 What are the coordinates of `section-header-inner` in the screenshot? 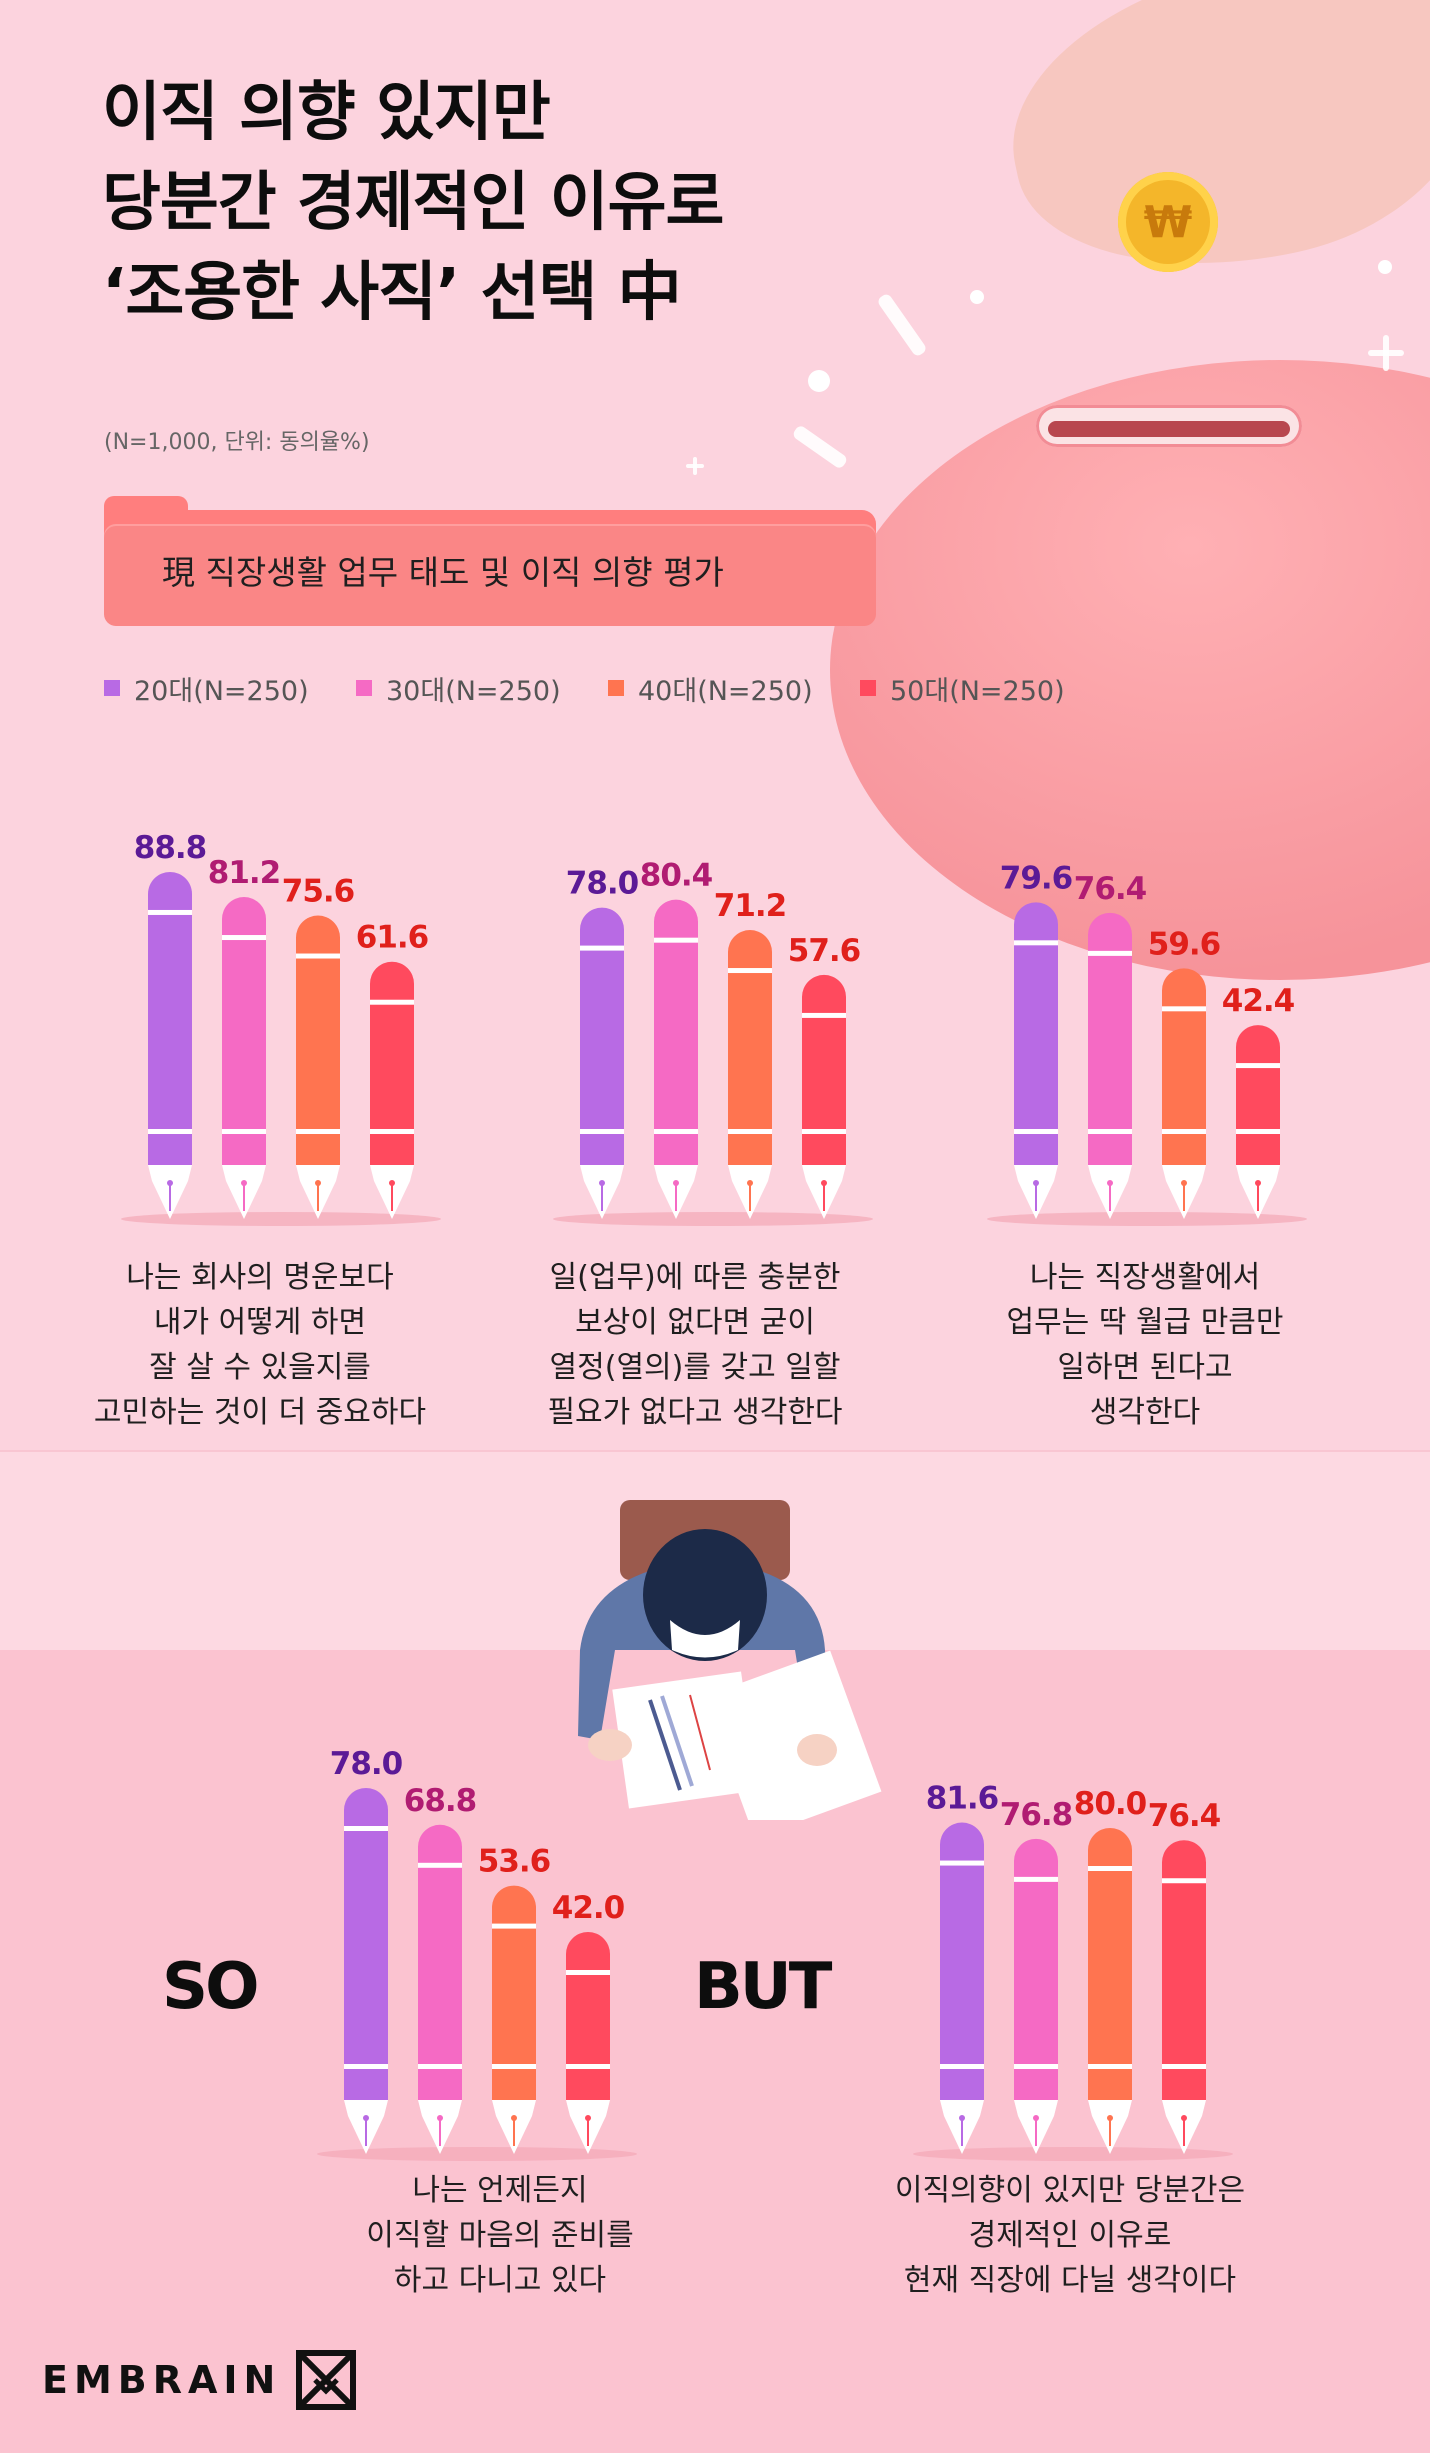 It's located at (490, 575).